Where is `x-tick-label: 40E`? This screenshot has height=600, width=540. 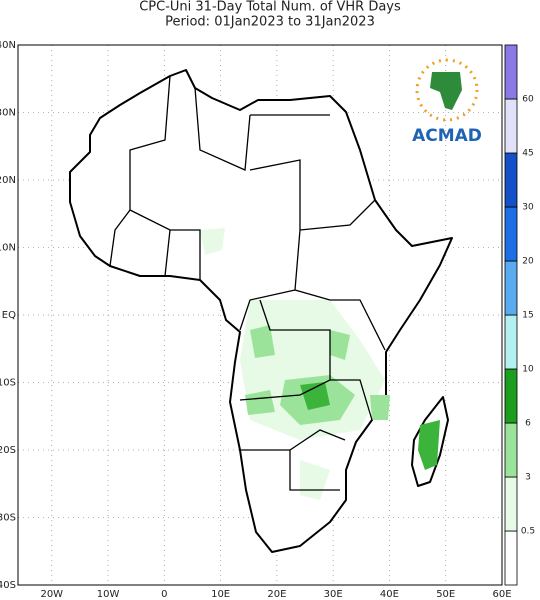 x-tick-label: 40E is located at coordinates (389, 594).